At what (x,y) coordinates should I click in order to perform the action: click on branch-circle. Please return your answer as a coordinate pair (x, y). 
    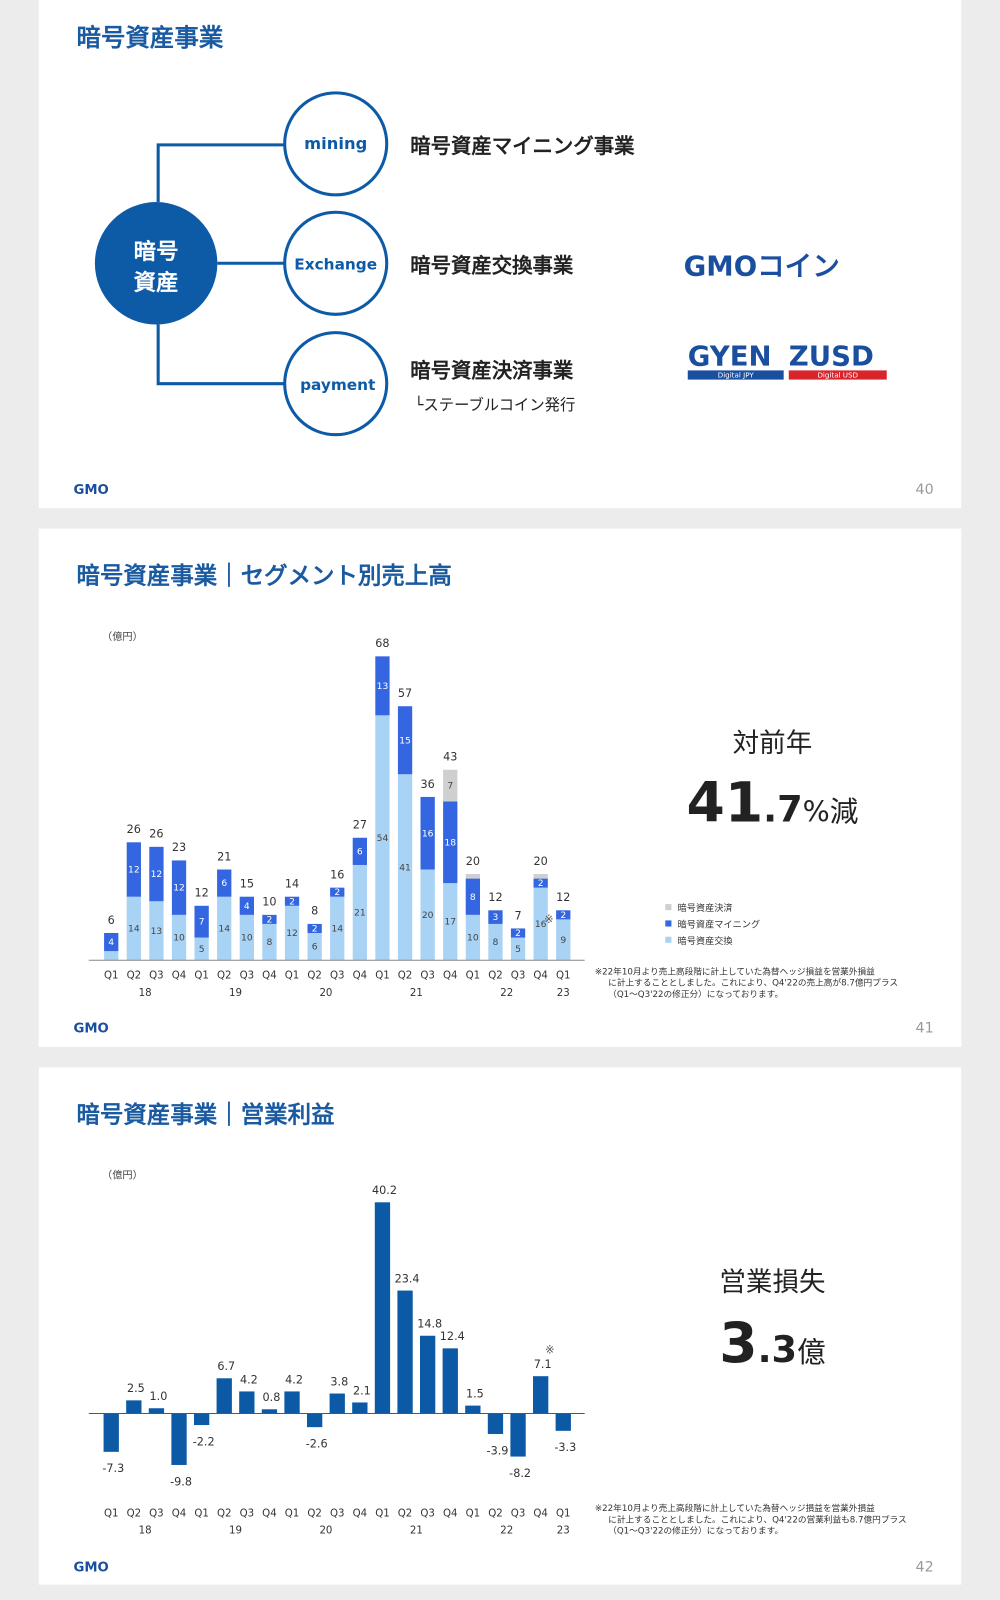
    Looking at the image, I should click on (336, 144).